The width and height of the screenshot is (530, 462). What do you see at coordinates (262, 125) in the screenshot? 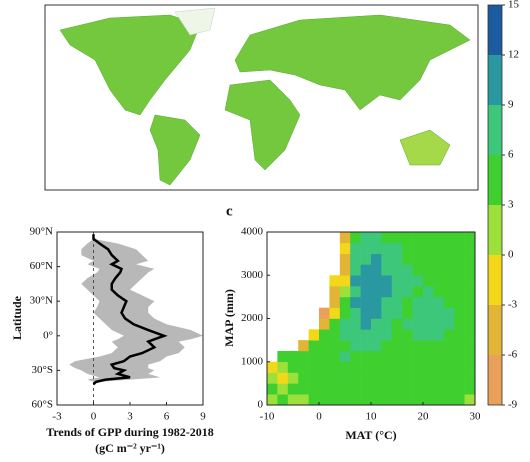
I see `africa` at bounding box center [262, 125].